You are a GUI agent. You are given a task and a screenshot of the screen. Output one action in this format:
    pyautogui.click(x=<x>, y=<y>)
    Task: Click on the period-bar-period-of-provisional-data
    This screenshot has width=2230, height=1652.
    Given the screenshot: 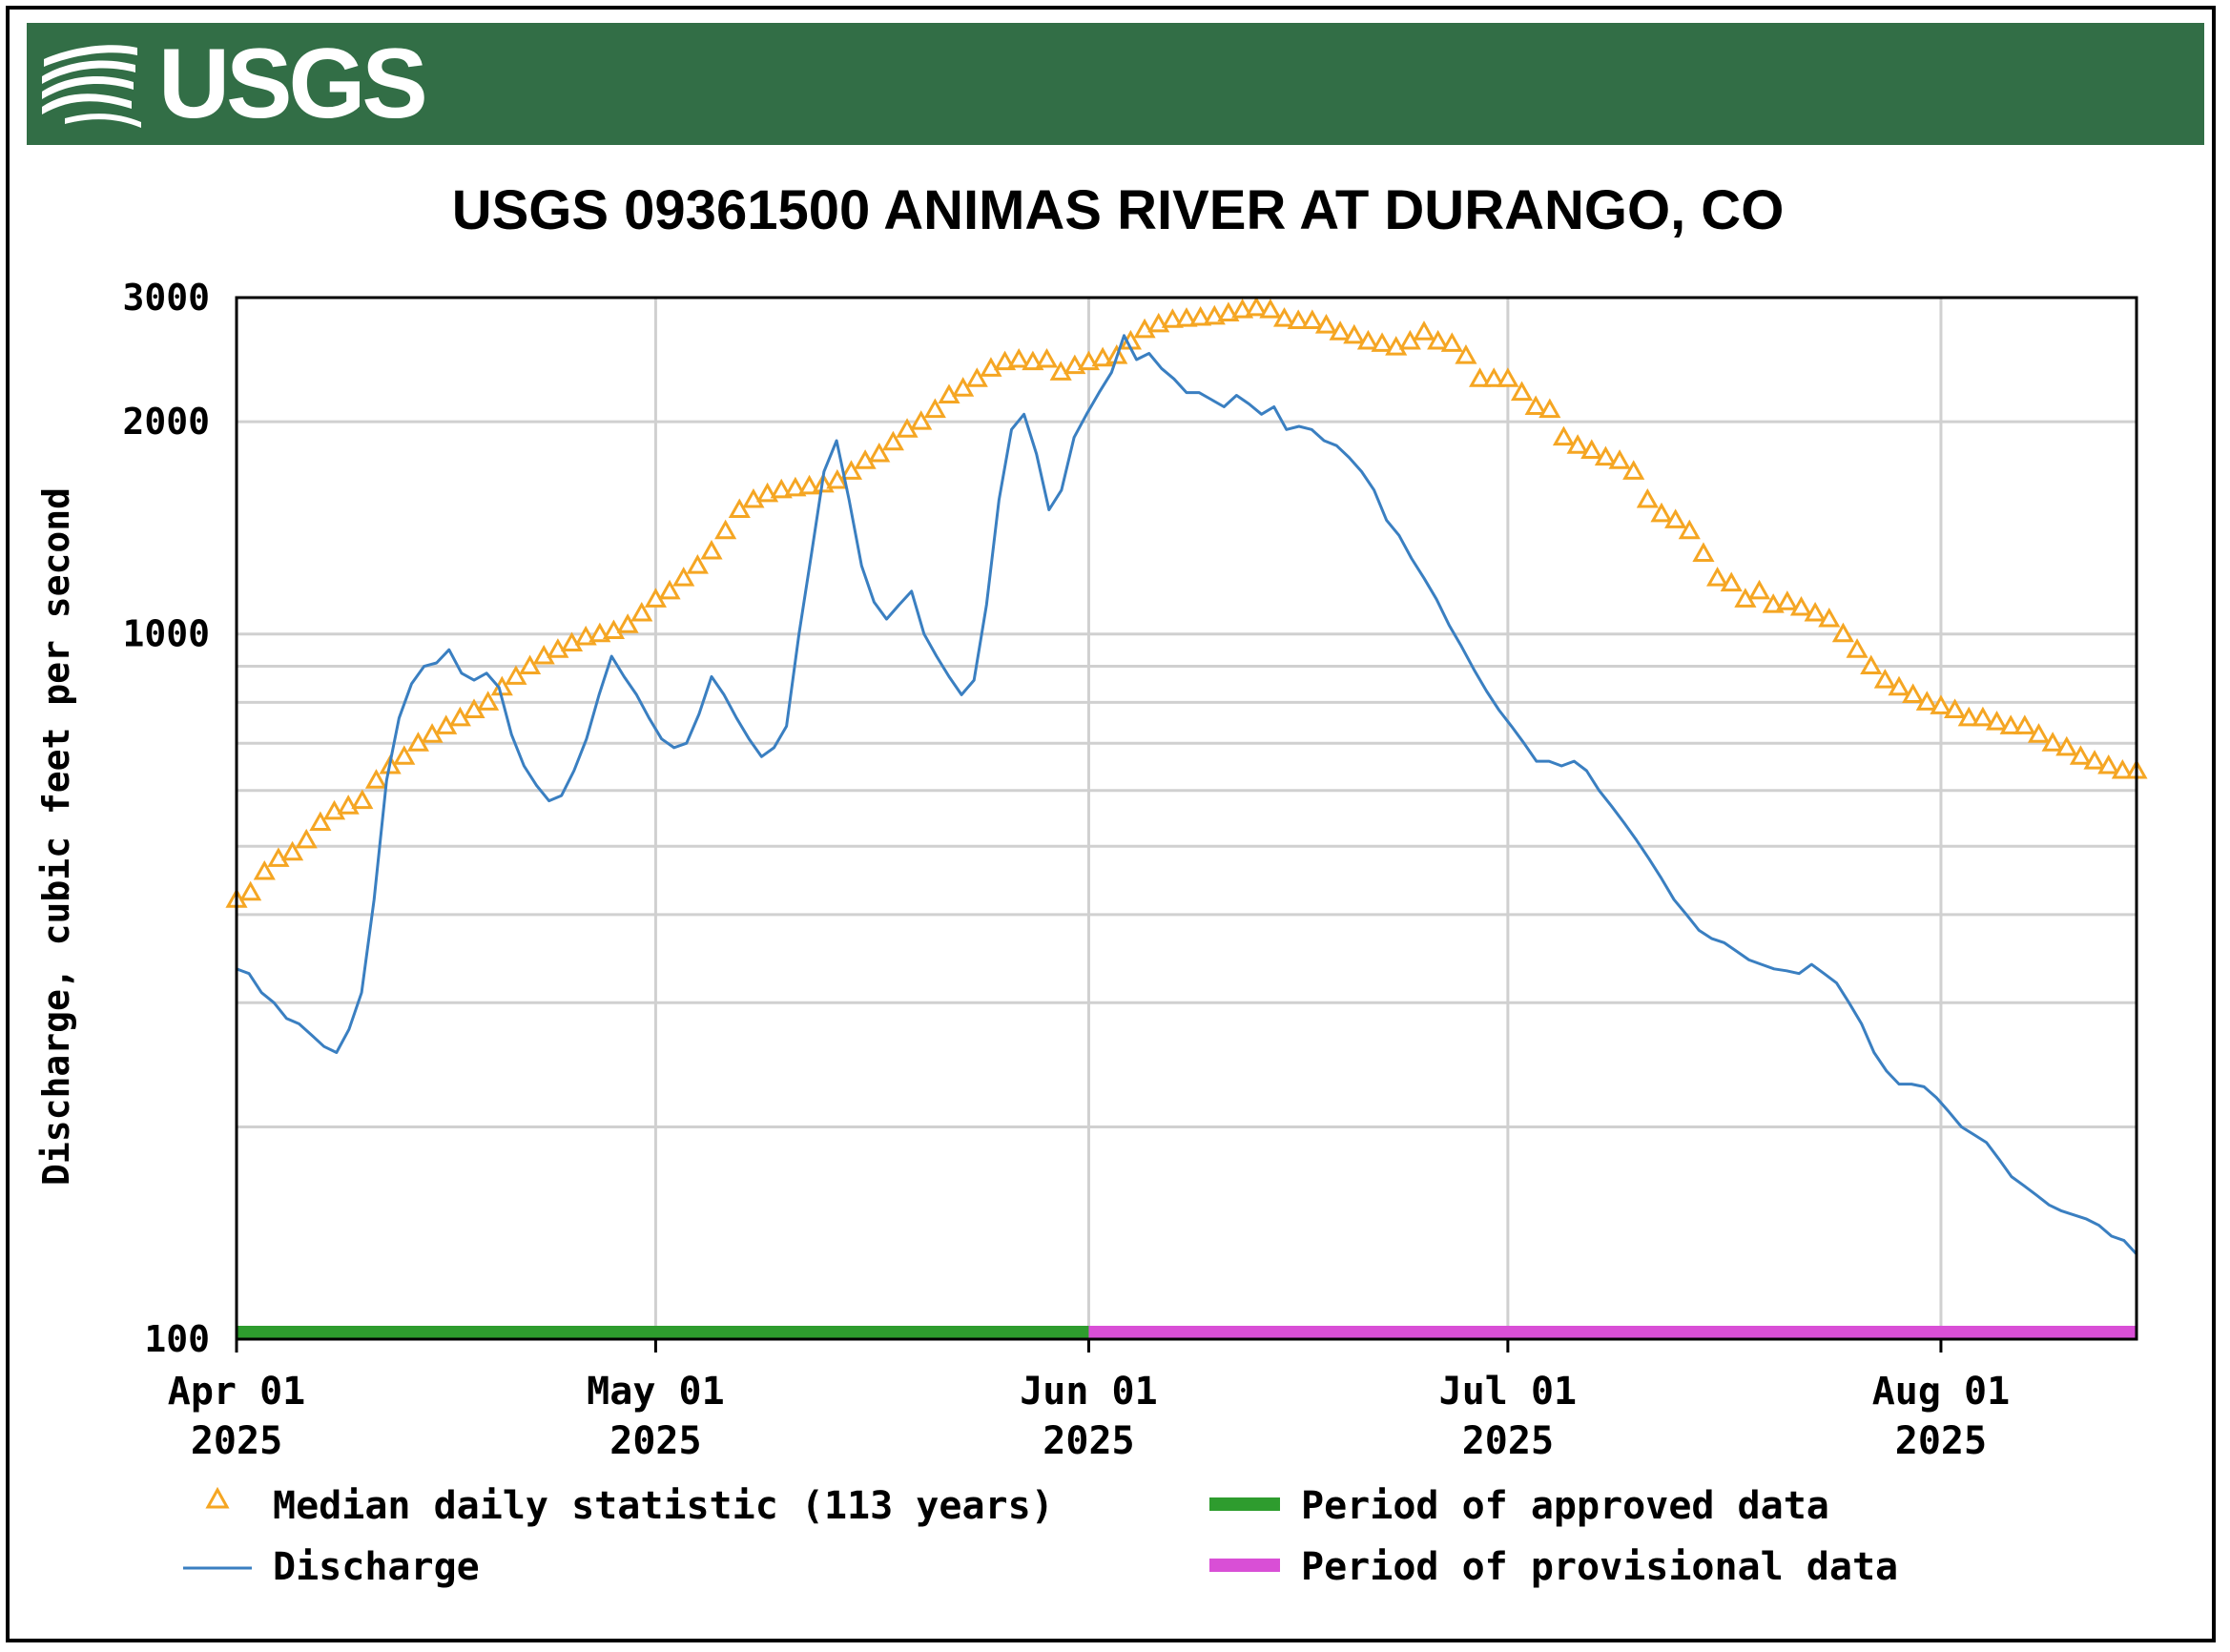 What is the action you would take?
    pyautogui.click(x=1612, y=1332)
    